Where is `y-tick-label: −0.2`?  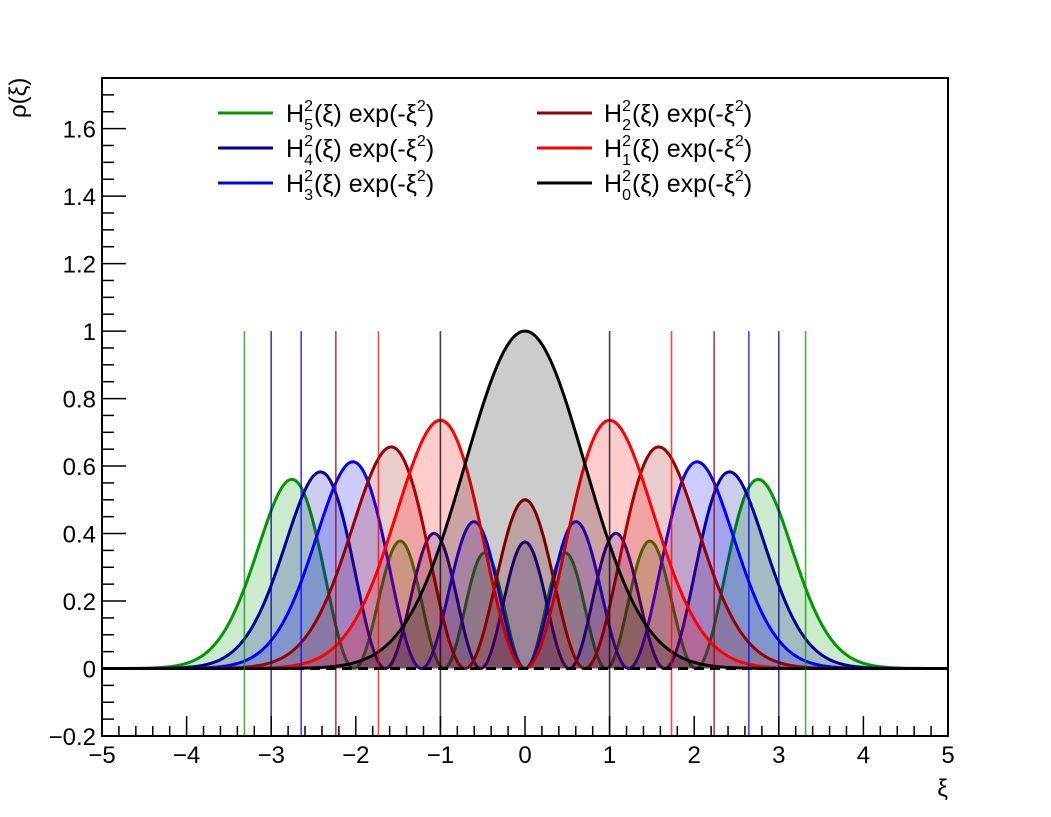 y-tick-label: −0.2 is located at coordinates (72, 737).